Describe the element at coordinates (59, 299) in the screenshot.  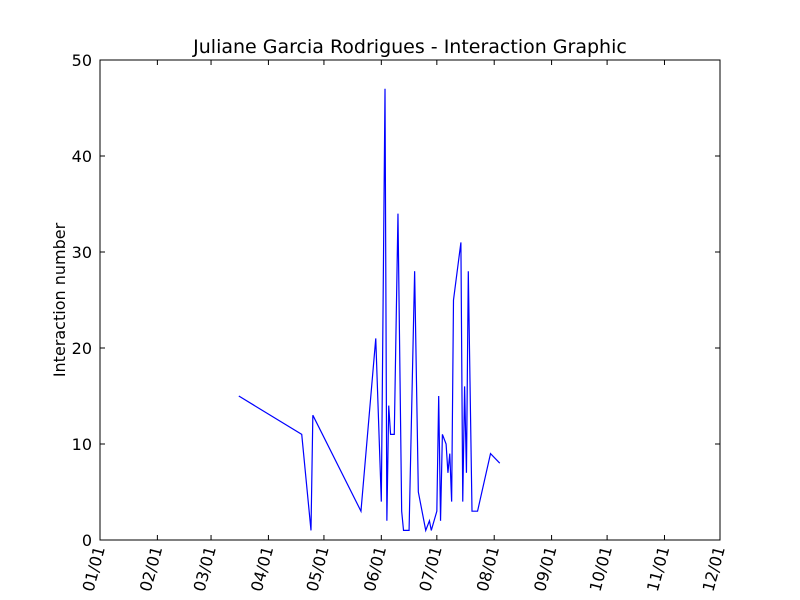
I see `y-axis-label: Interaction number` at that location.